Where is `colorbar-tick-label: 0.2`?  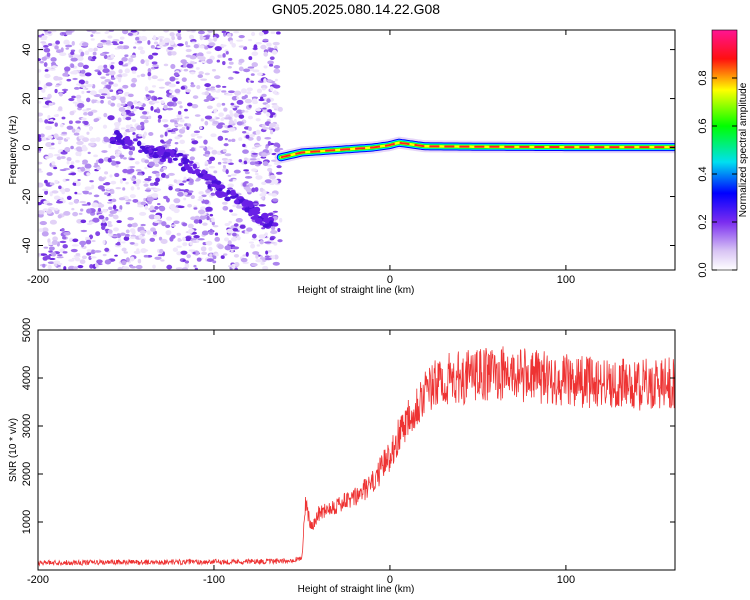
colorbar-tick-label: 0.2 is located at coordinates (703, 221).